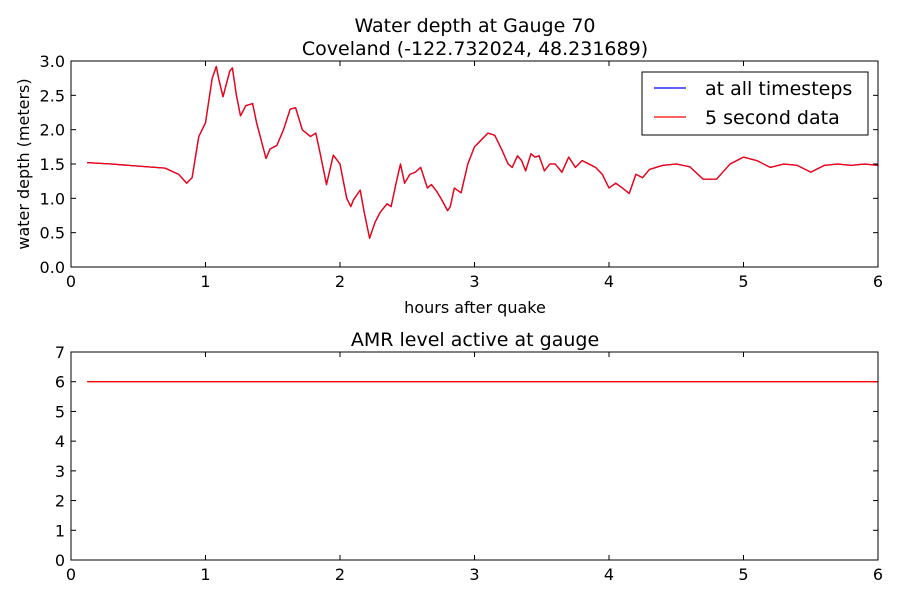  What do you see at coordinates (778, 89) in the screenshot?
I see `legend-label-series-1: at all timesteps` at bounding box center [778, 89].